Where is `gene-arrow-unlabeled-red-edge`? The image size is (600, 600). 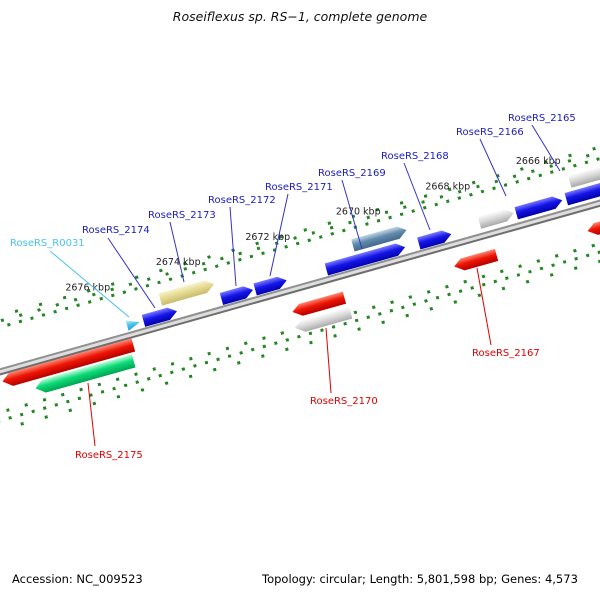 gene-arrow-unlabeled-red-edge is located at coordinates (593, 225).